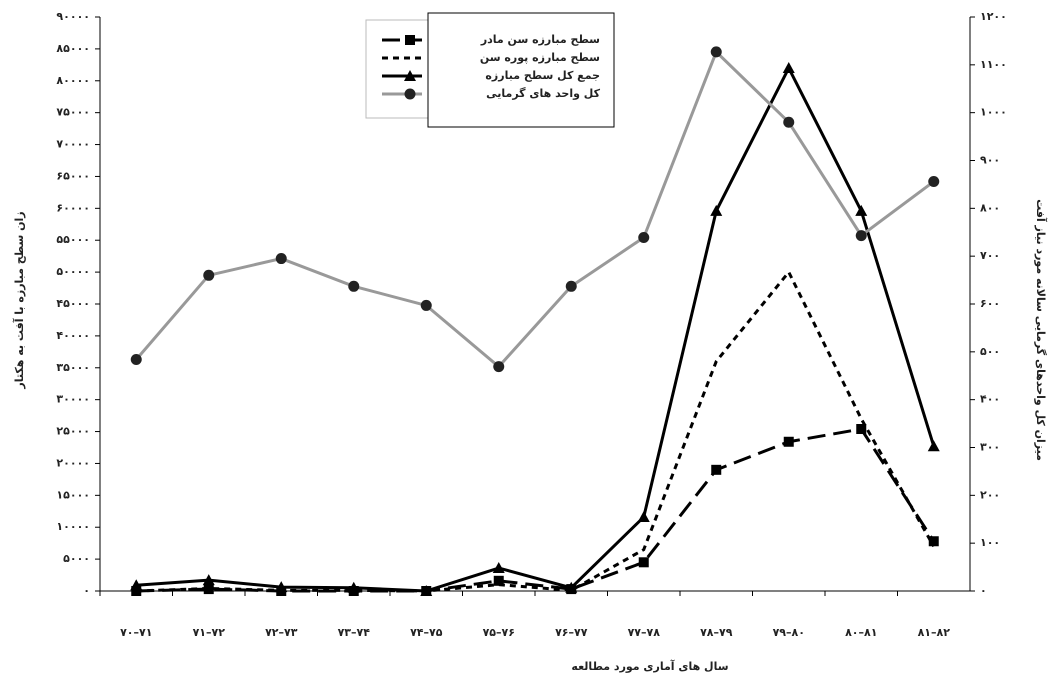  I want to click on y2-tick-label: ۳۰۰, so click(990, 447).